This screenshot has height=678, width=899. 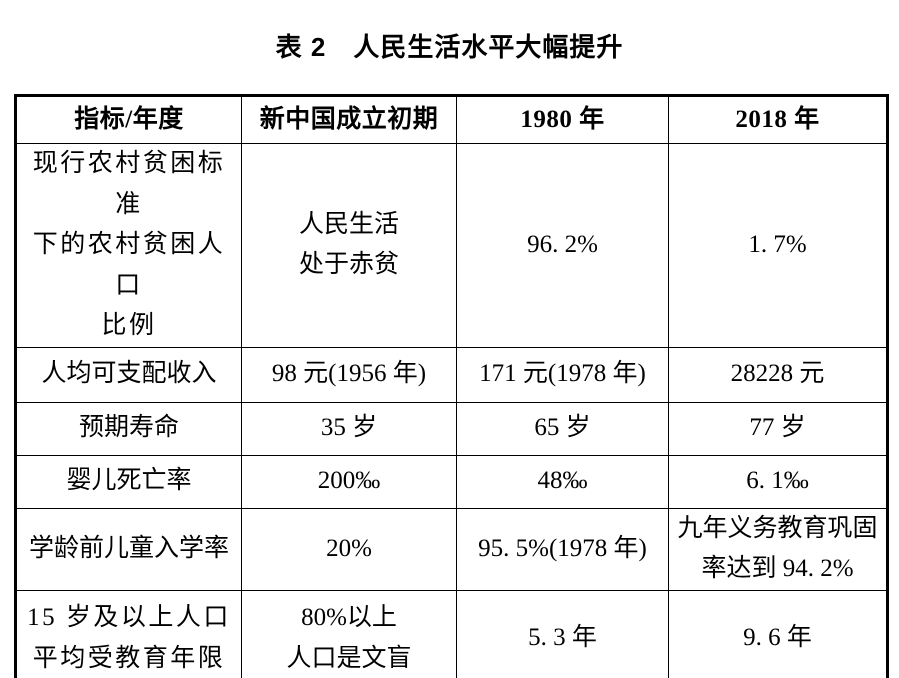 I want to click on table-caption: 表 2 人民生活水平大幅提升, so click(x=449, y=45).